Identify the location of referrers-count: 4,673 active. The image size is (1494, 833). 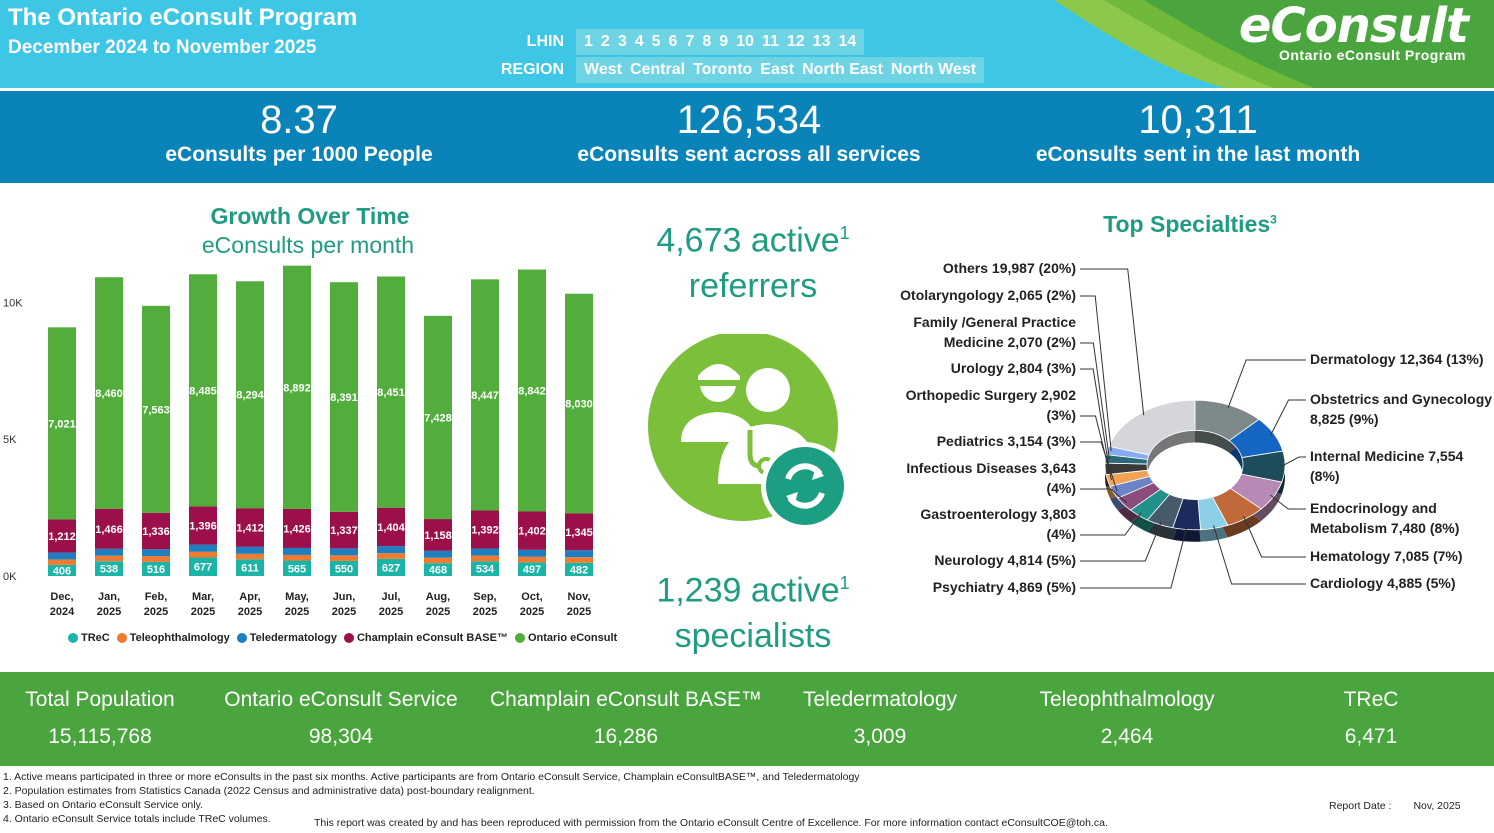
(748, 240).